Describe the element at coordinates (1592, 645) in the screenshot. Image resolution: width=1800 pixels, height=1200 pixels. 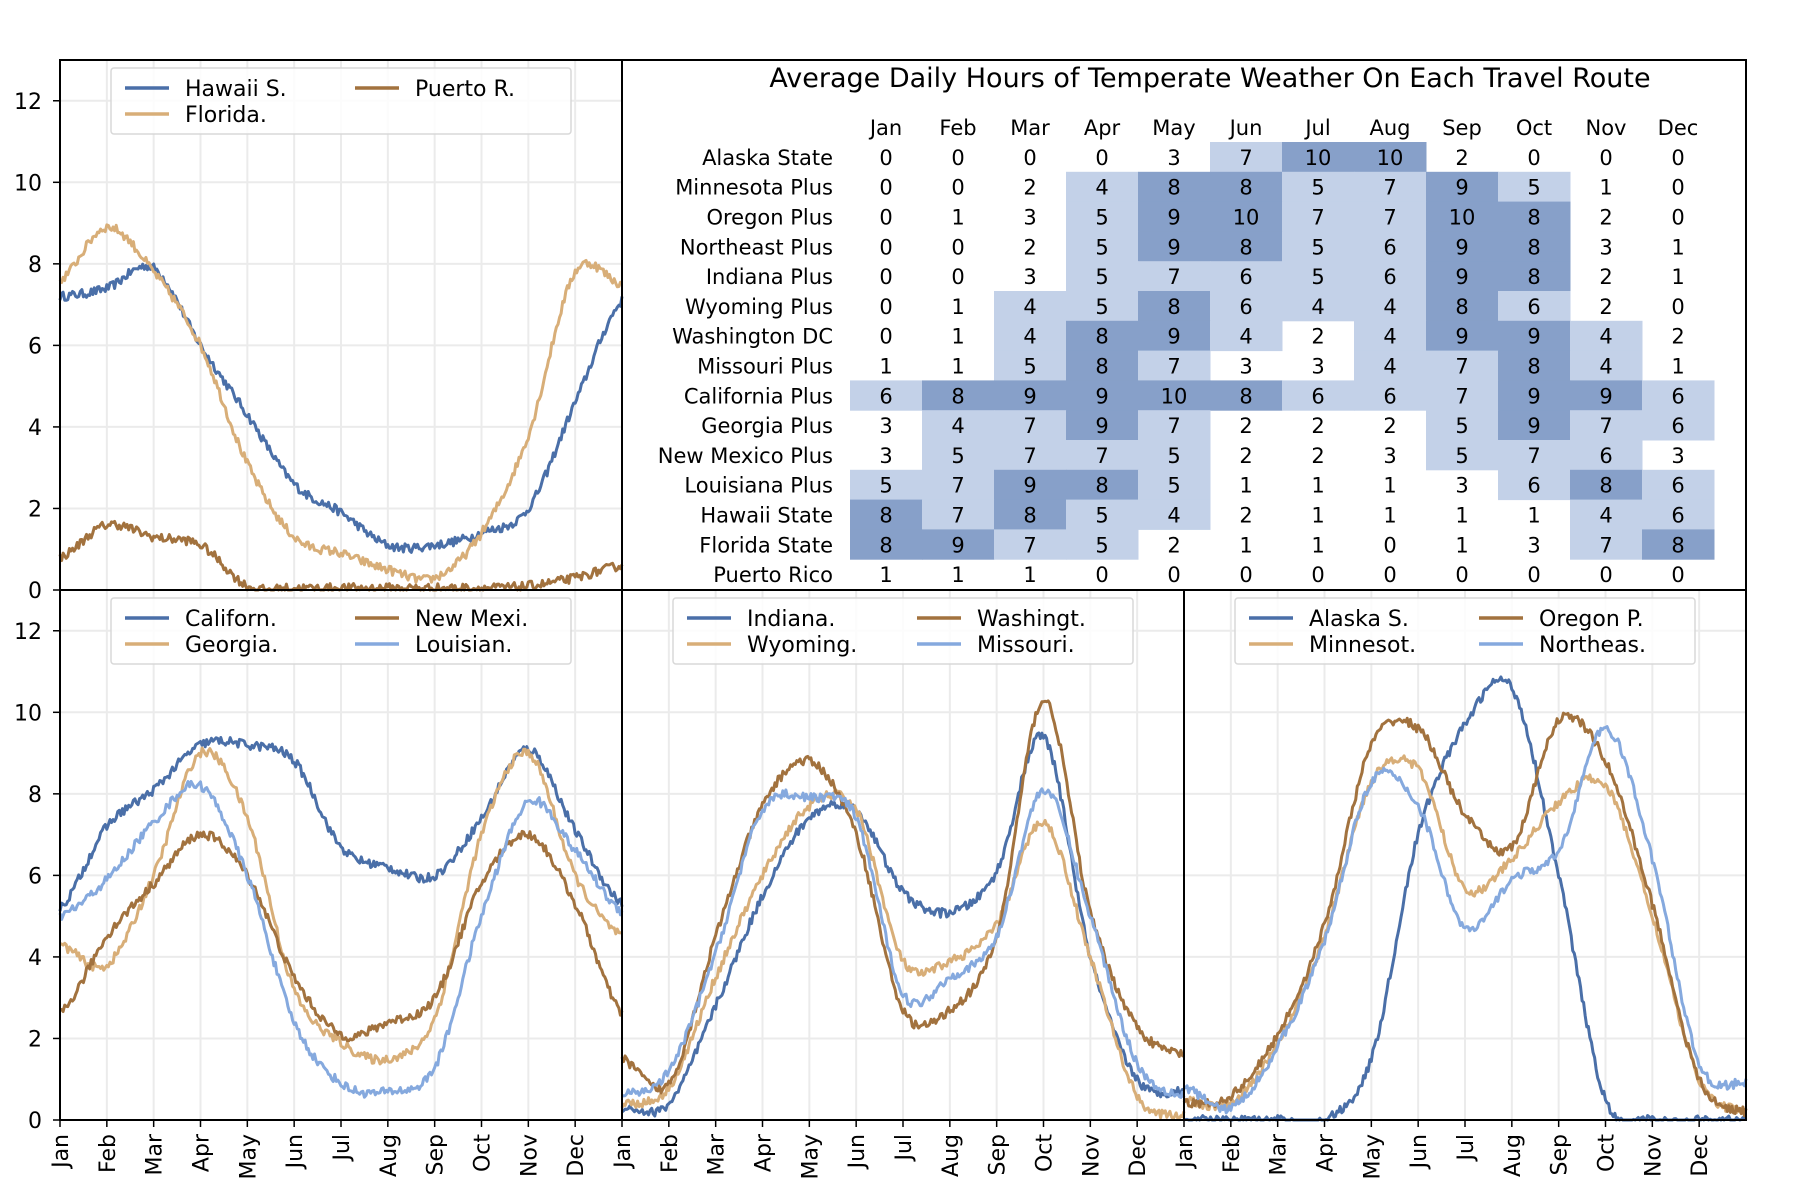
I see `legend-label: Northeas.` at that location.